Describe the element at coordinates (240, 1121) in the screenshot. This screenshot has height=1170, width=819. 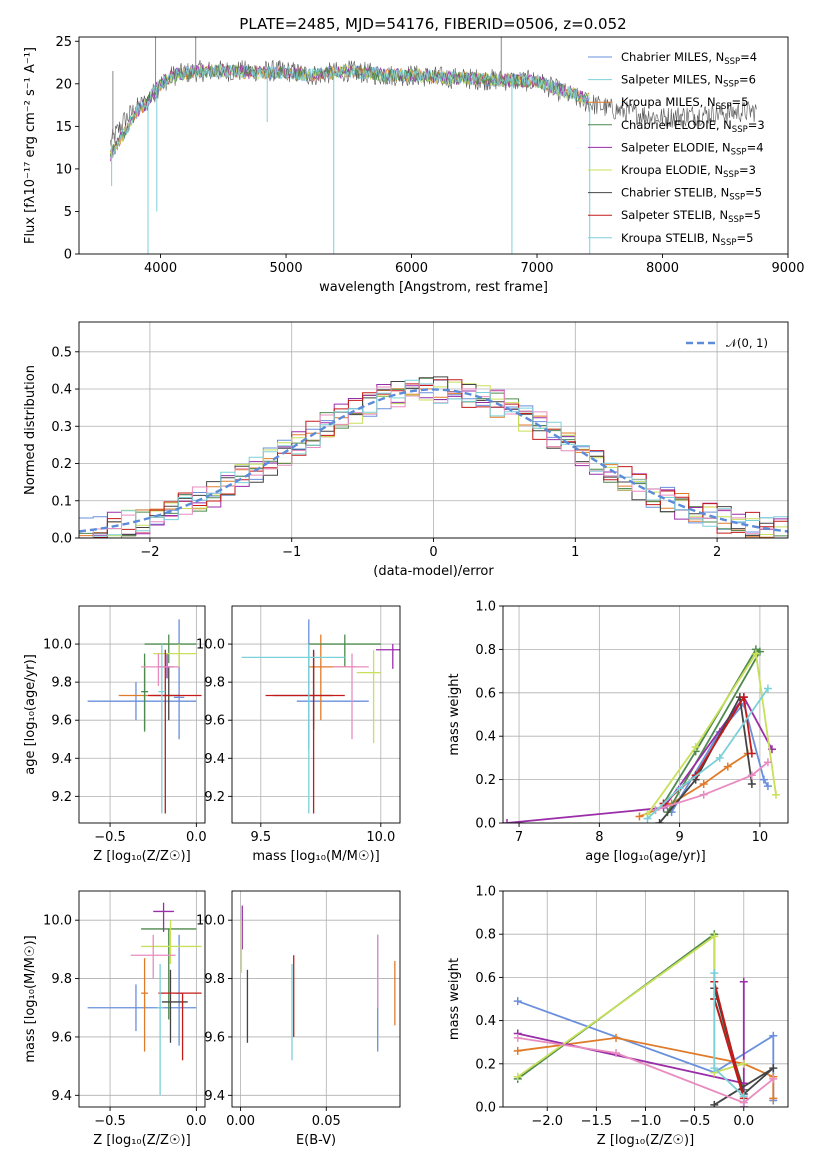
I see `x-tick-label: 0.00` at that location.